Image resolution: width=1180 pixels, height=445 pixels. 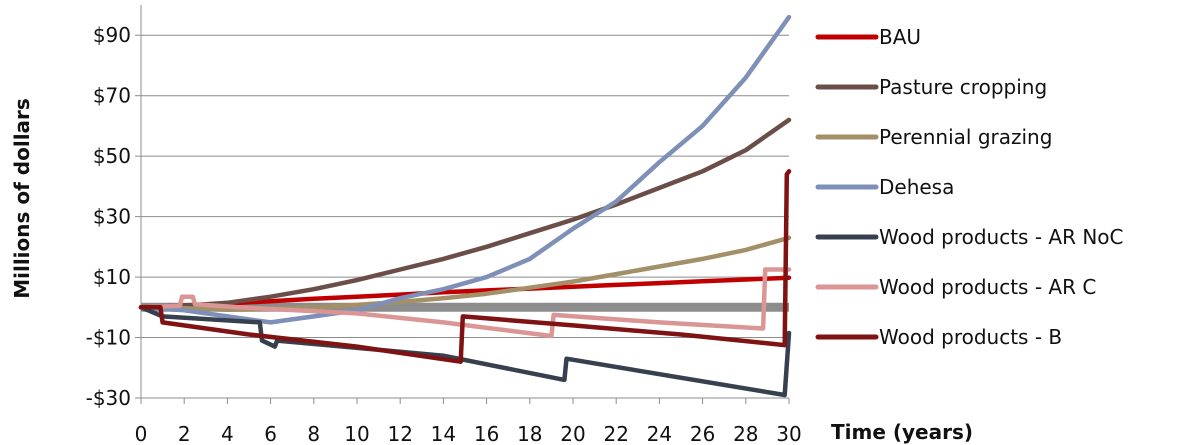 I want to click on legend-label: Dehesa, so click(x=916, y=187).